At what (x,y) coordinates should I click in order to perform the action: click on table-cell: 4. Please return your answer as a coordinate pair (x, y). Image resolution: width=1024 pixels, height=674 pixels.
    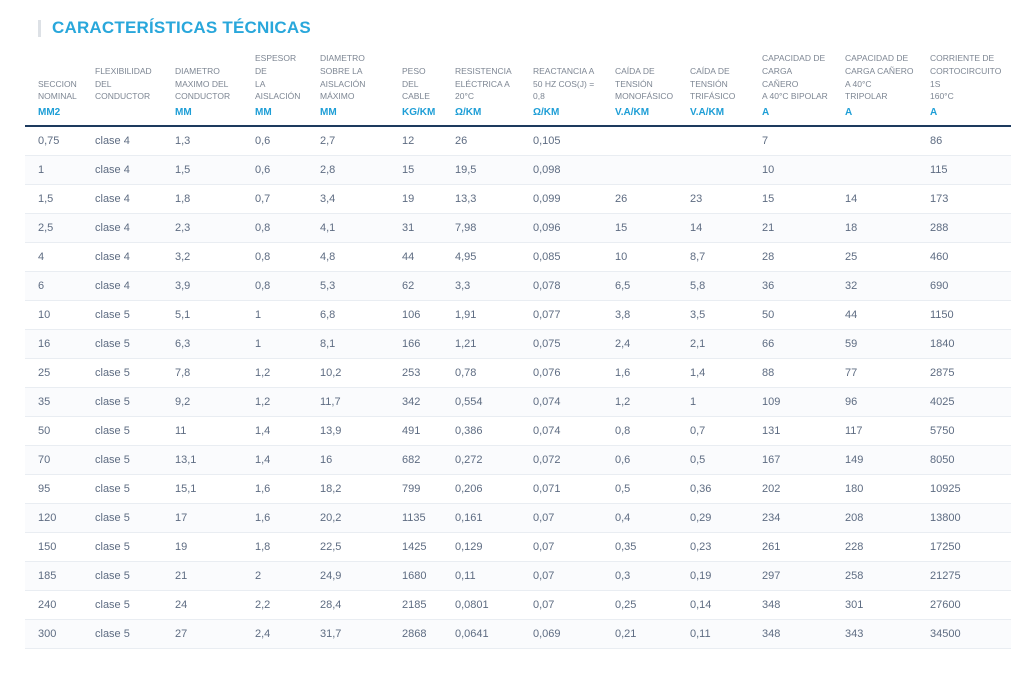
    Looking at the image, I should click on (53, 257).